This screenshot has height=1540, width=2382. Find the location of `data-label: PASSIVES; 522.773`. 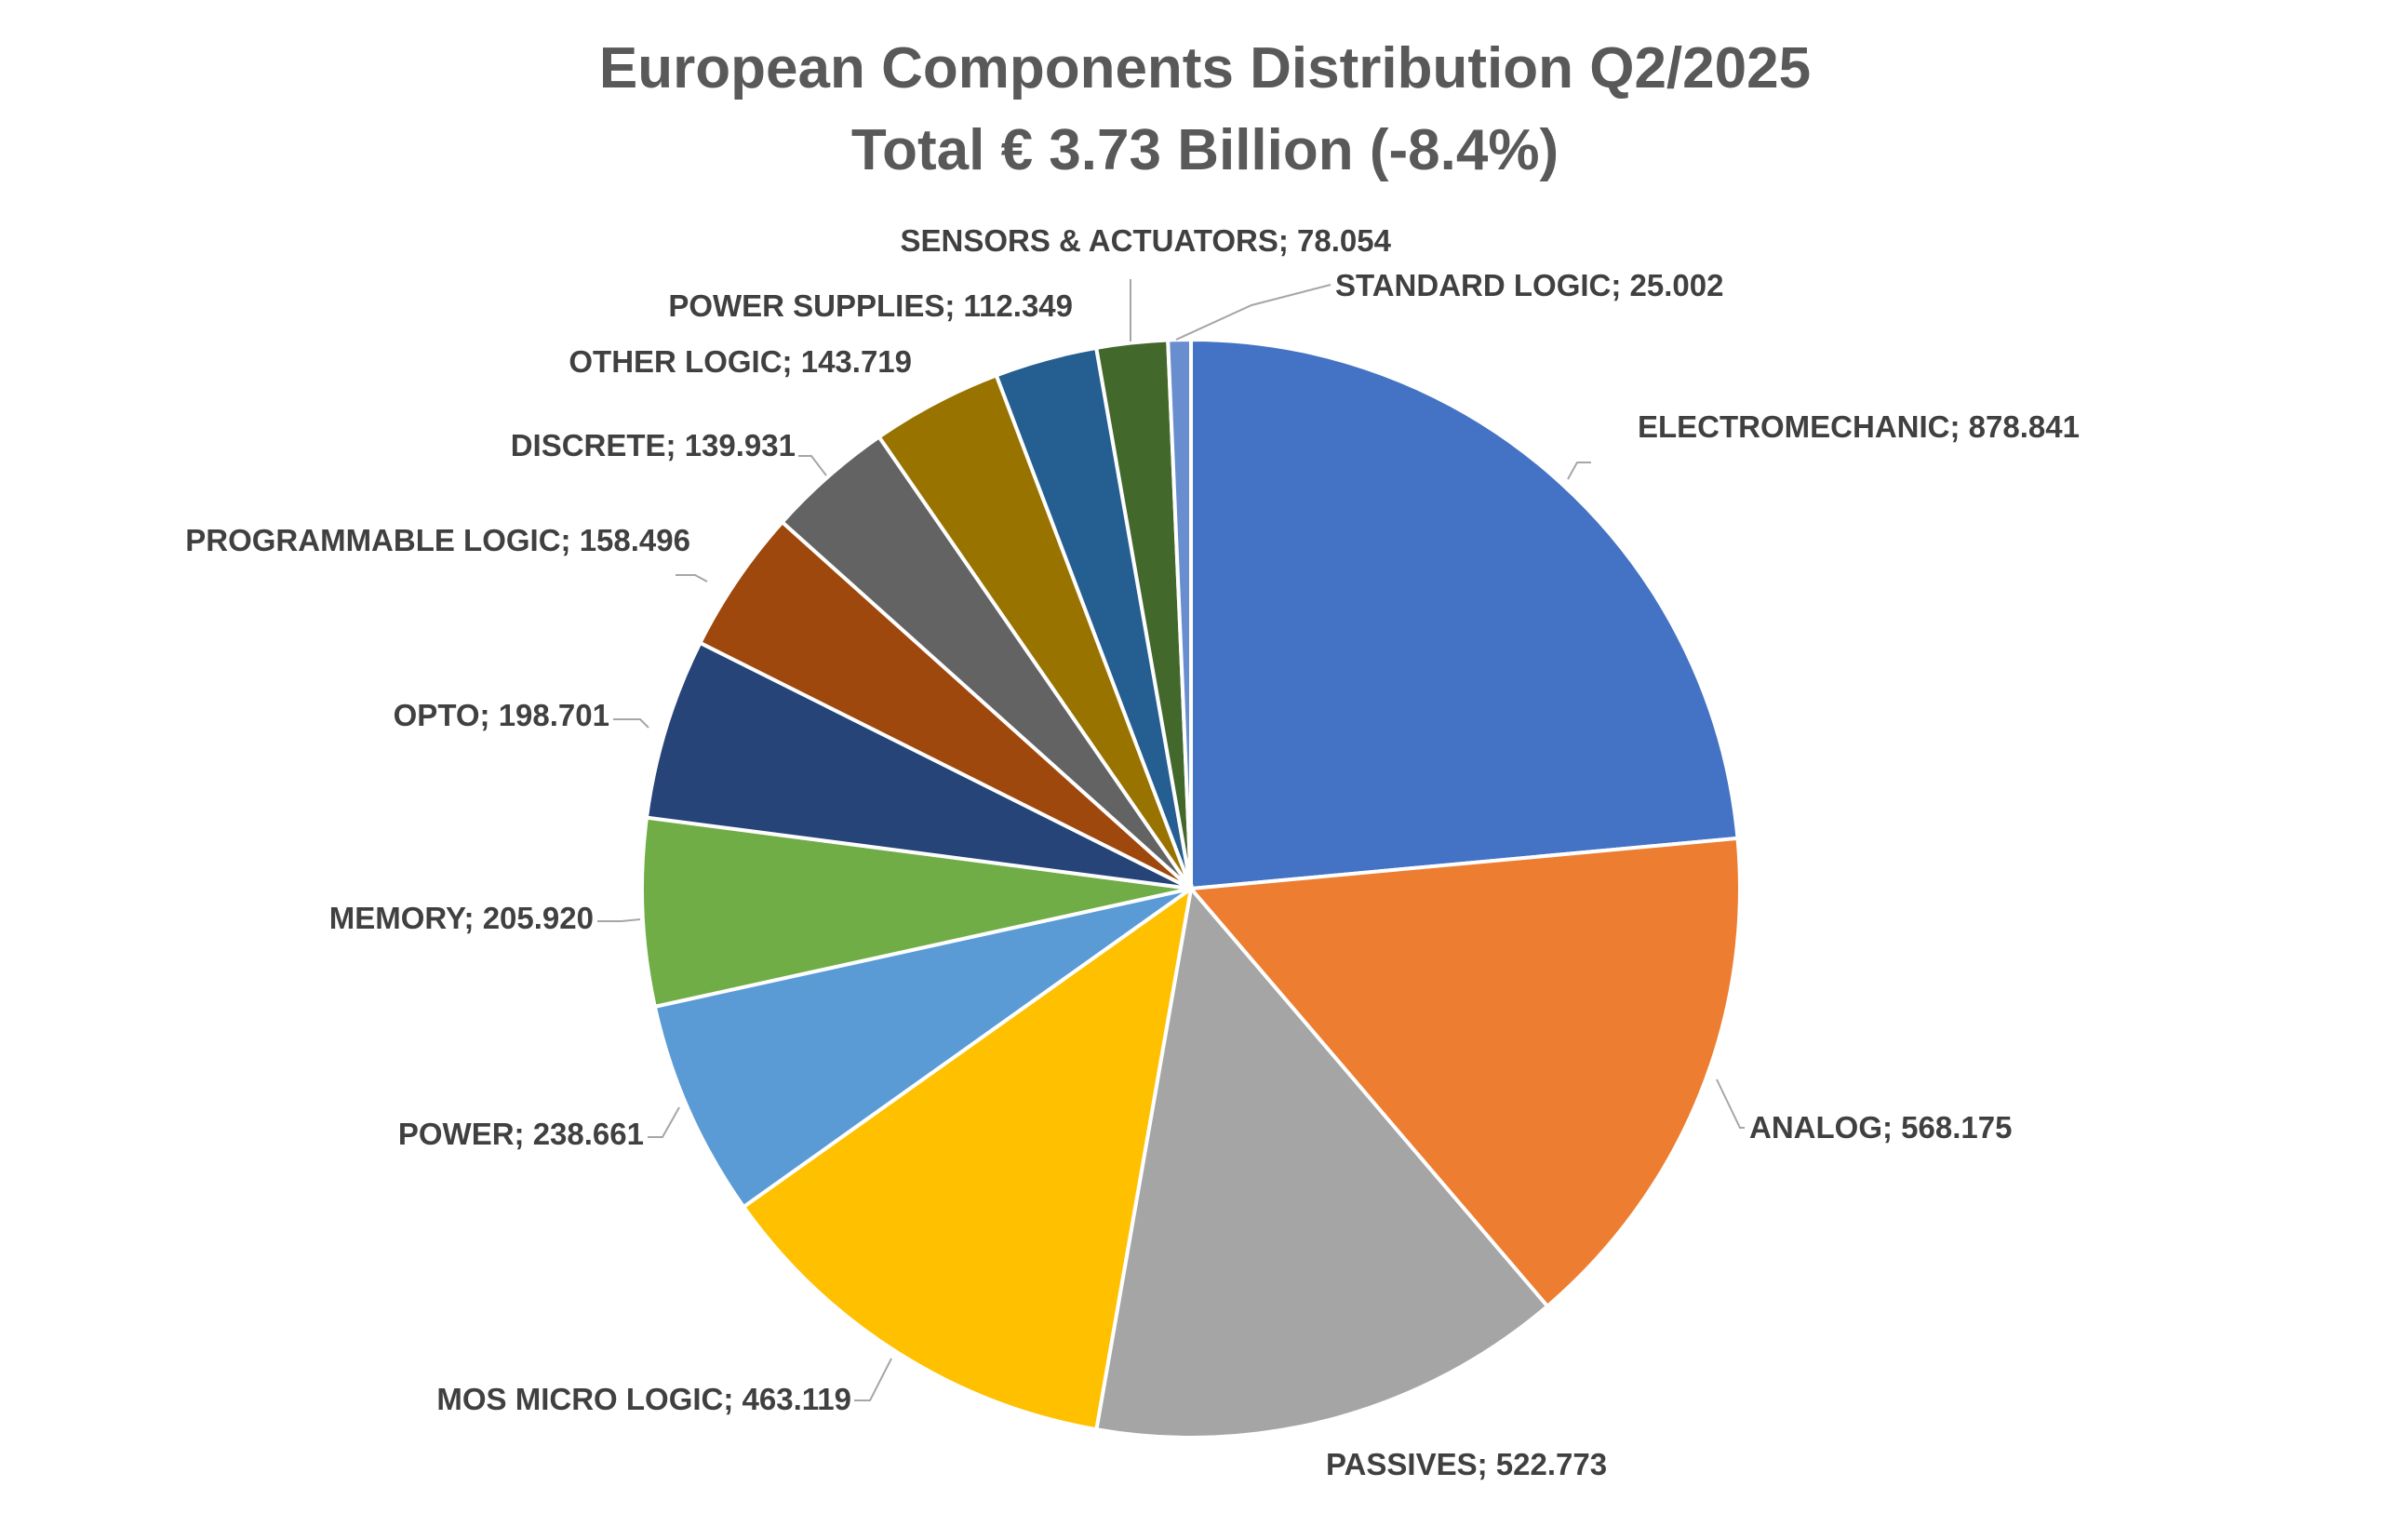

data-label: PASSIVES; 522.773 is located at coordinates (1466, 1464).